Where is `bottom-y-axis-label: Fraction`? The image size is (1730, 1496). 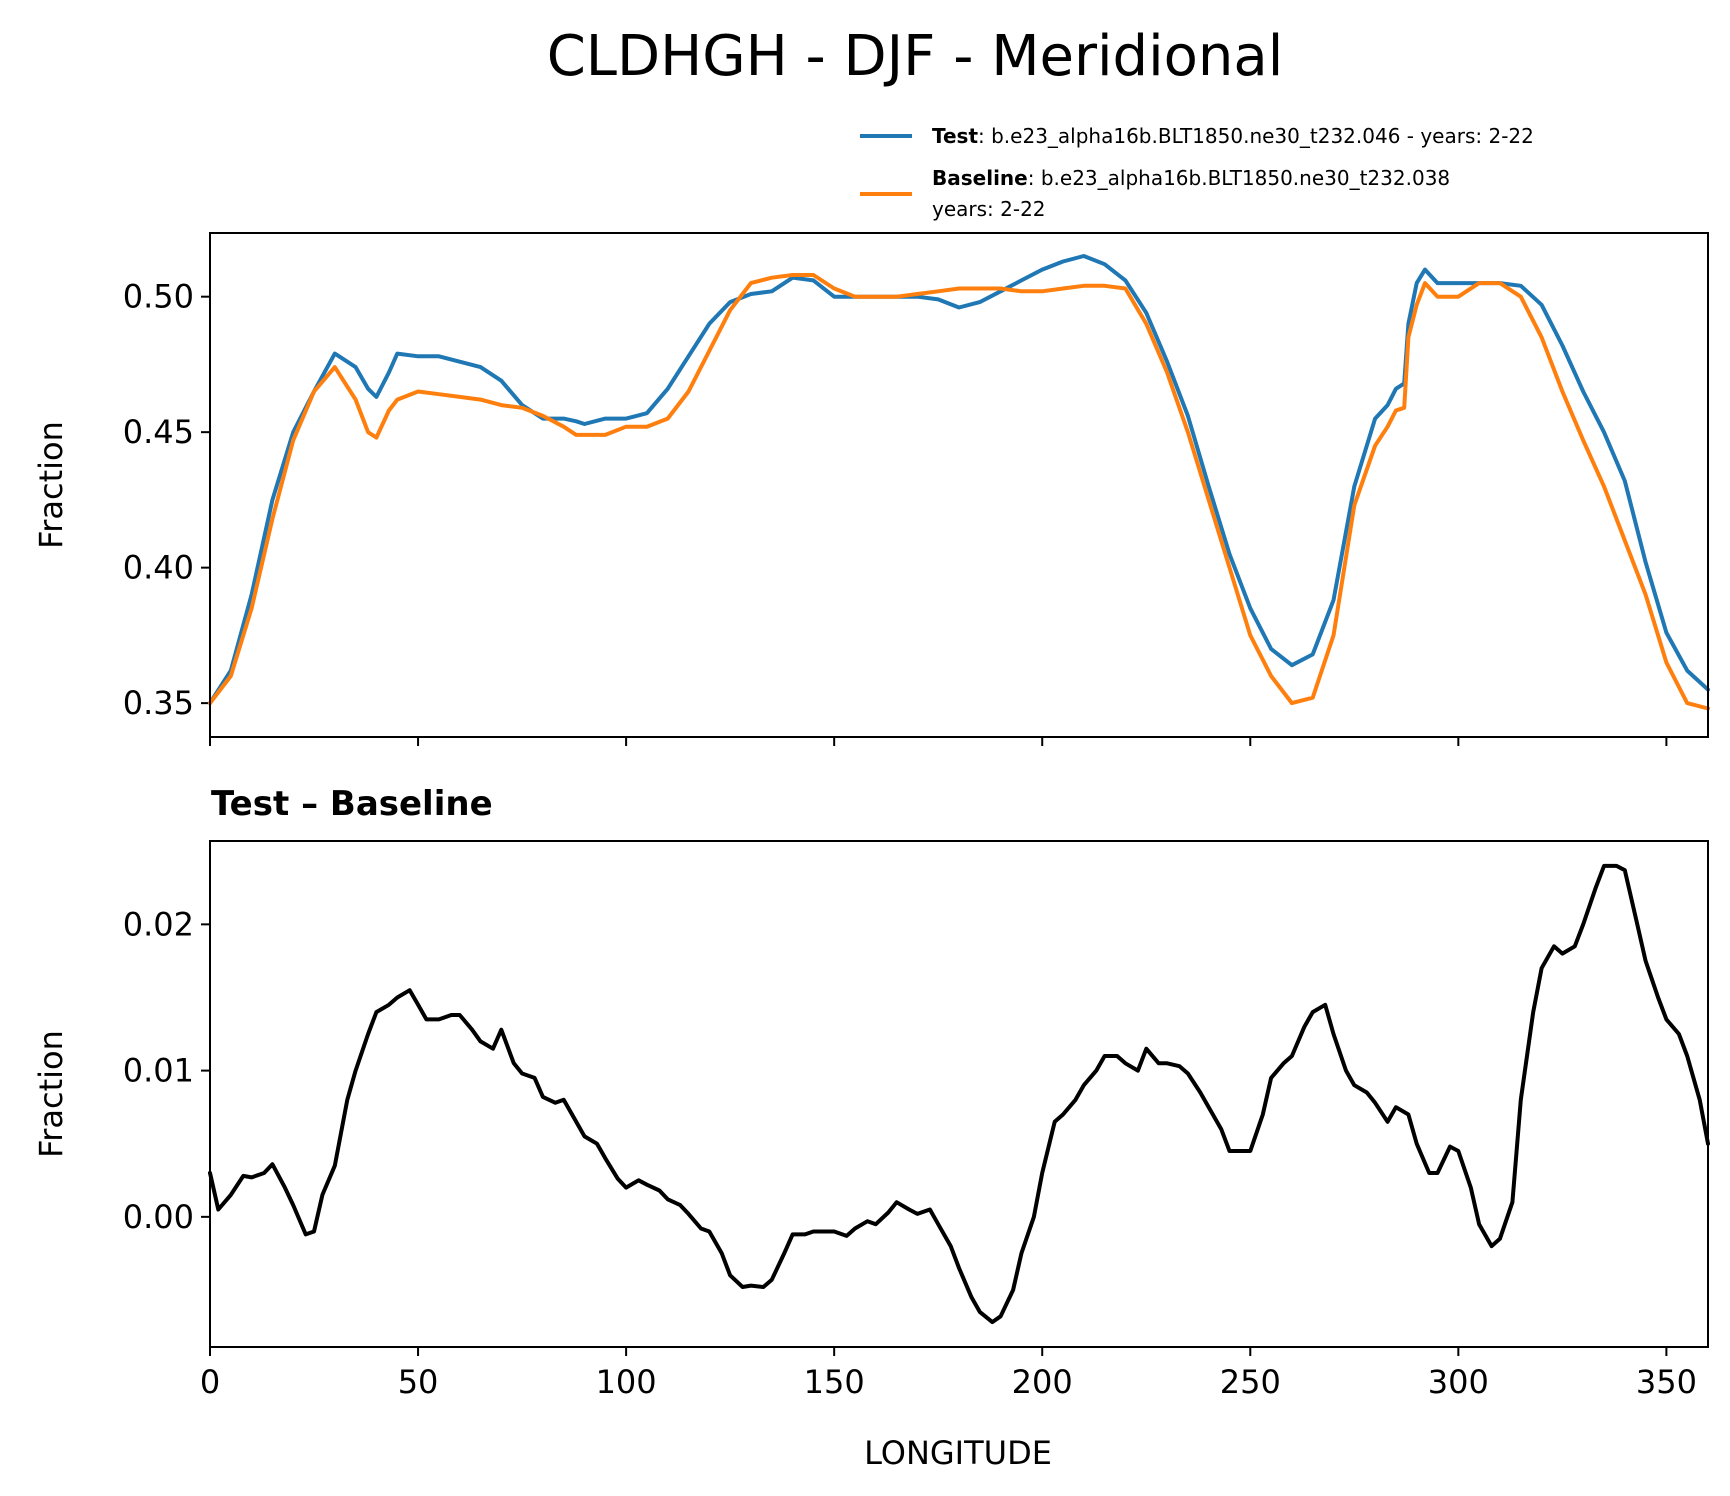 bottom-y-axis-label: Fraction is located at coordinates (51, 1094).